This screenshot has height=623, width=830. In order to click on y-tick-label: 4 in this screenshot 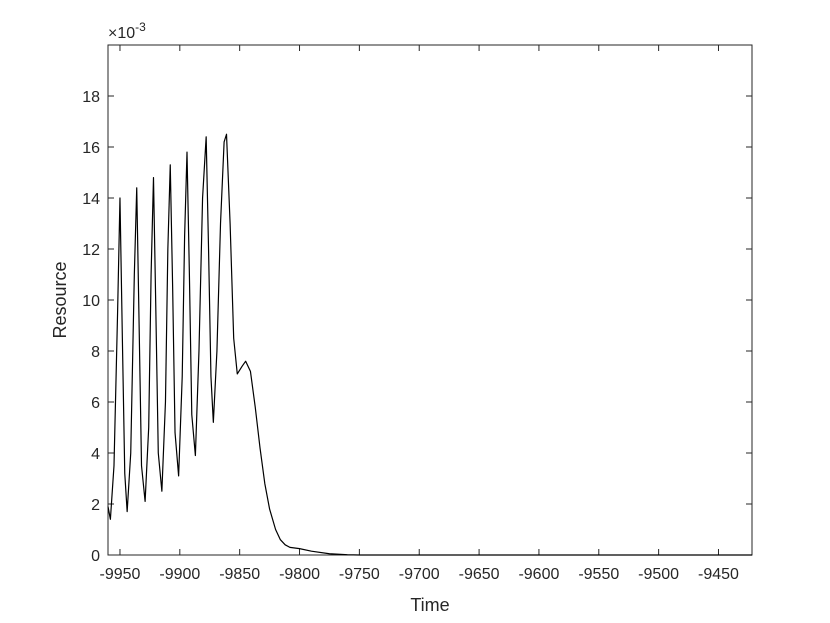, I will do `click(95, 454)`.